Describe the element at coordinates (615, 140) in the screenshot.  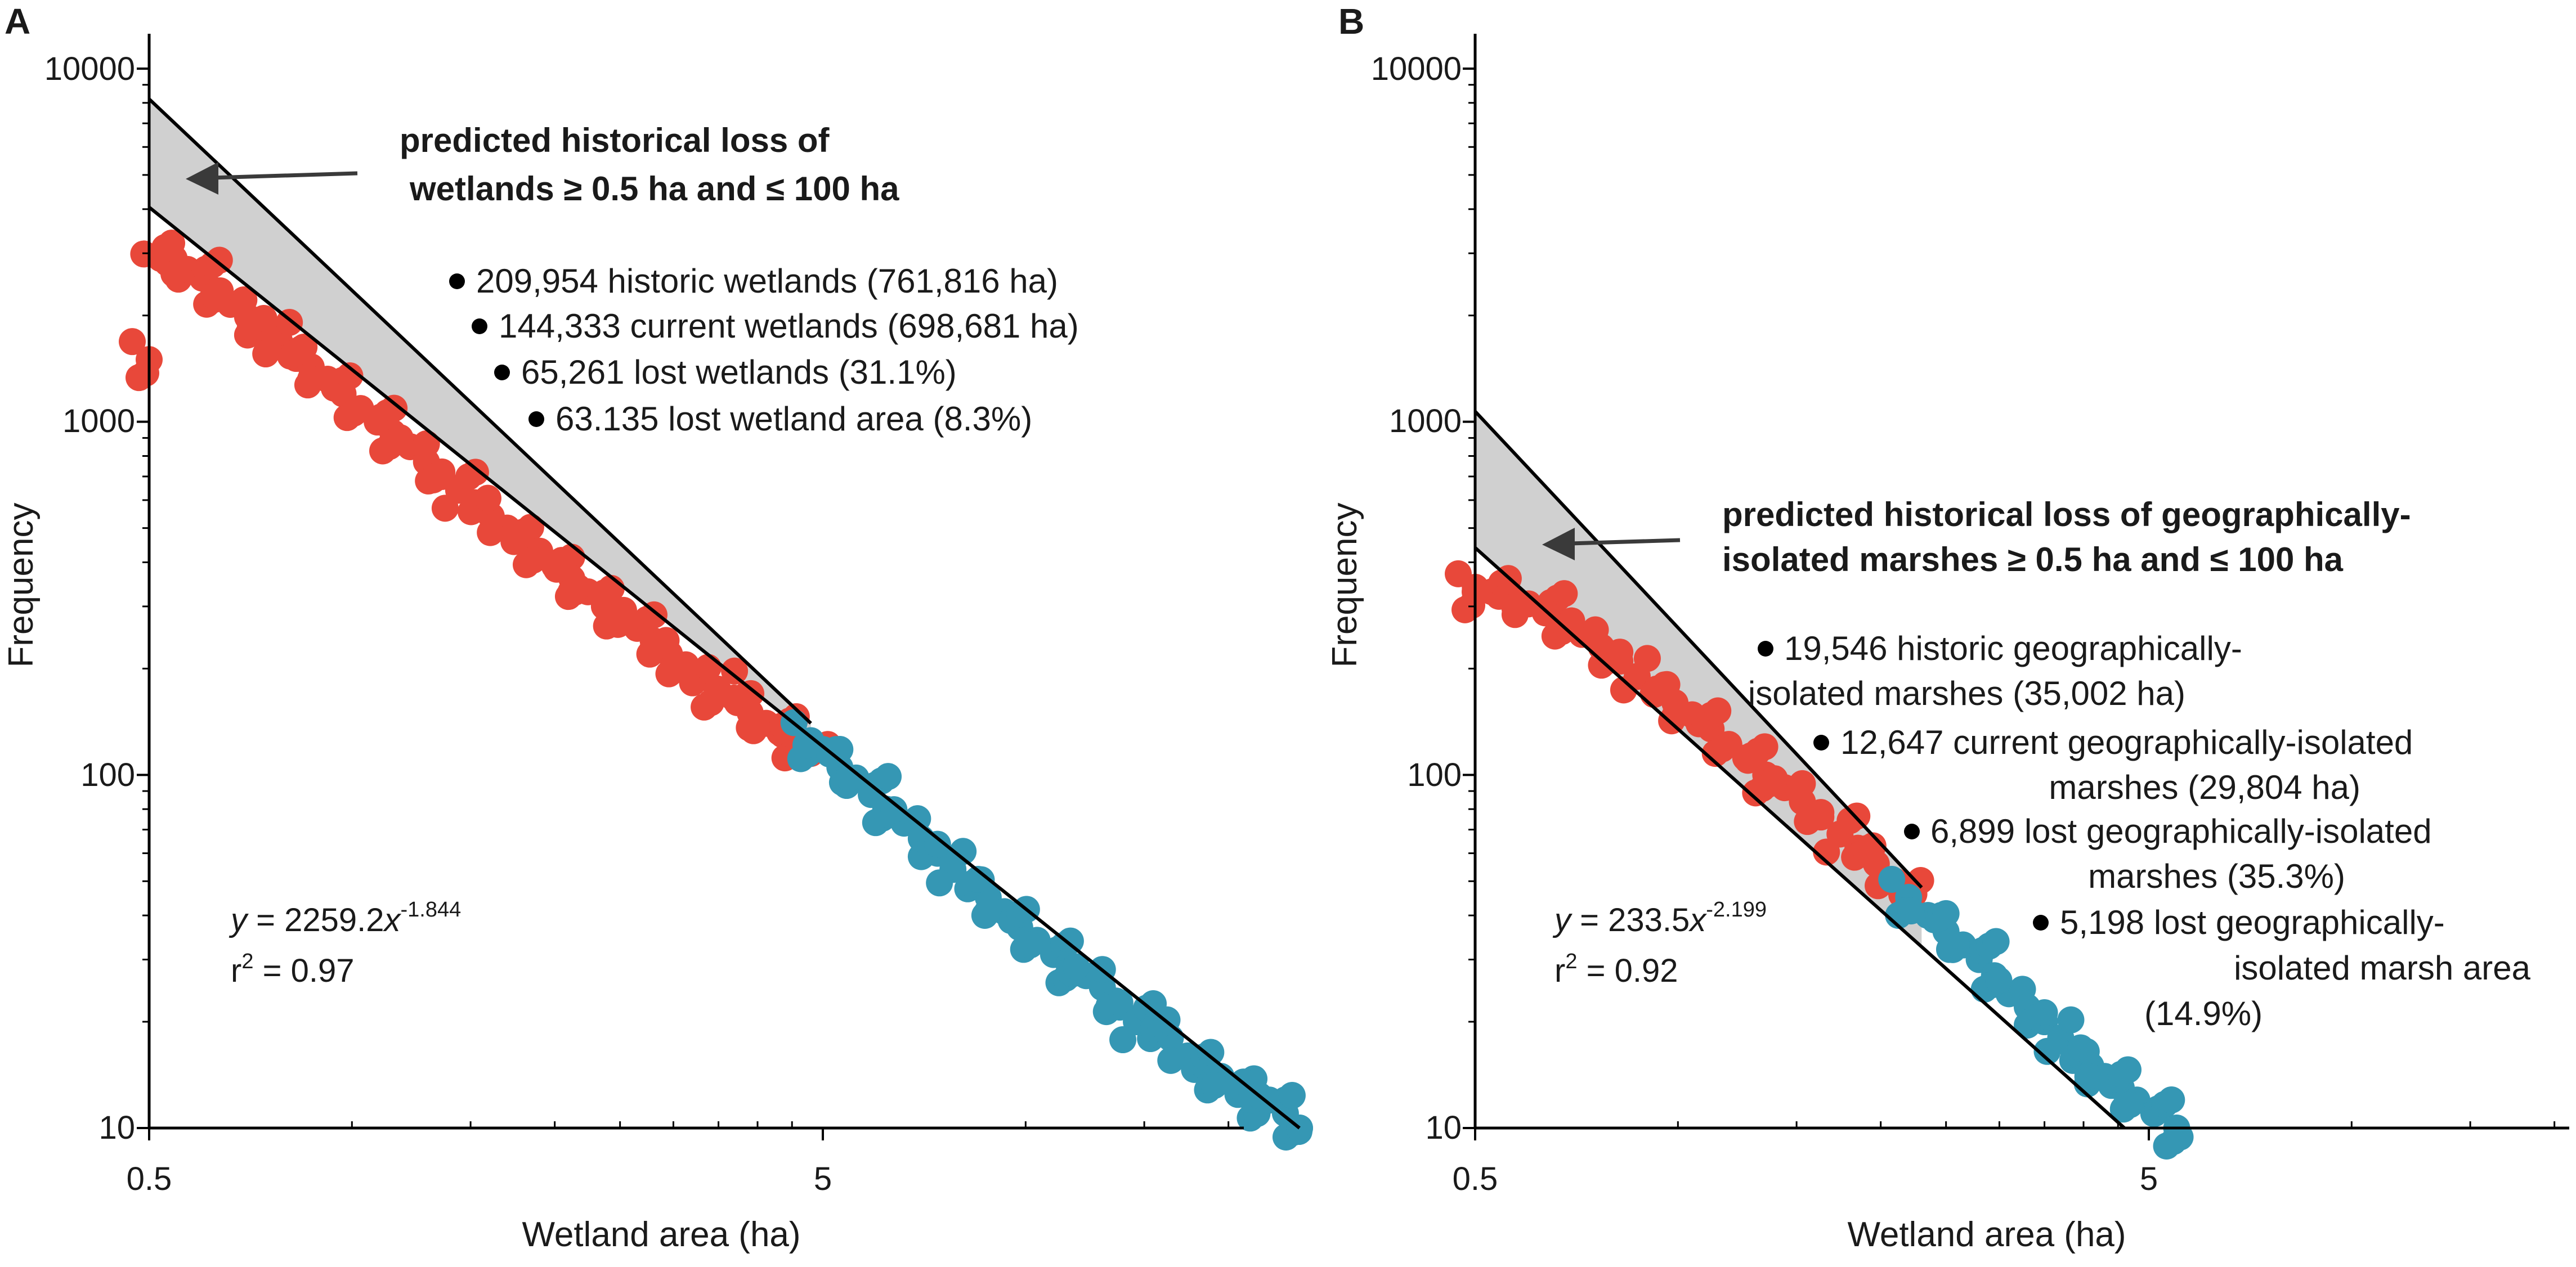
I see `panel-a-ann-title-1: predicted historical loss of` at that location.